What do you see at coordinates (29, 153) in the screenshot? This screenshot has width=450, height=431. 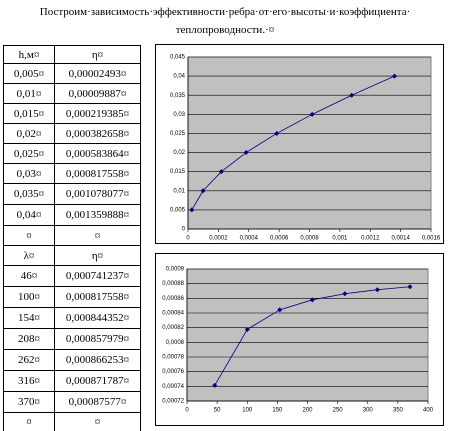 I see `table-cell: 0,025¤` at bounding box center [29, 153].